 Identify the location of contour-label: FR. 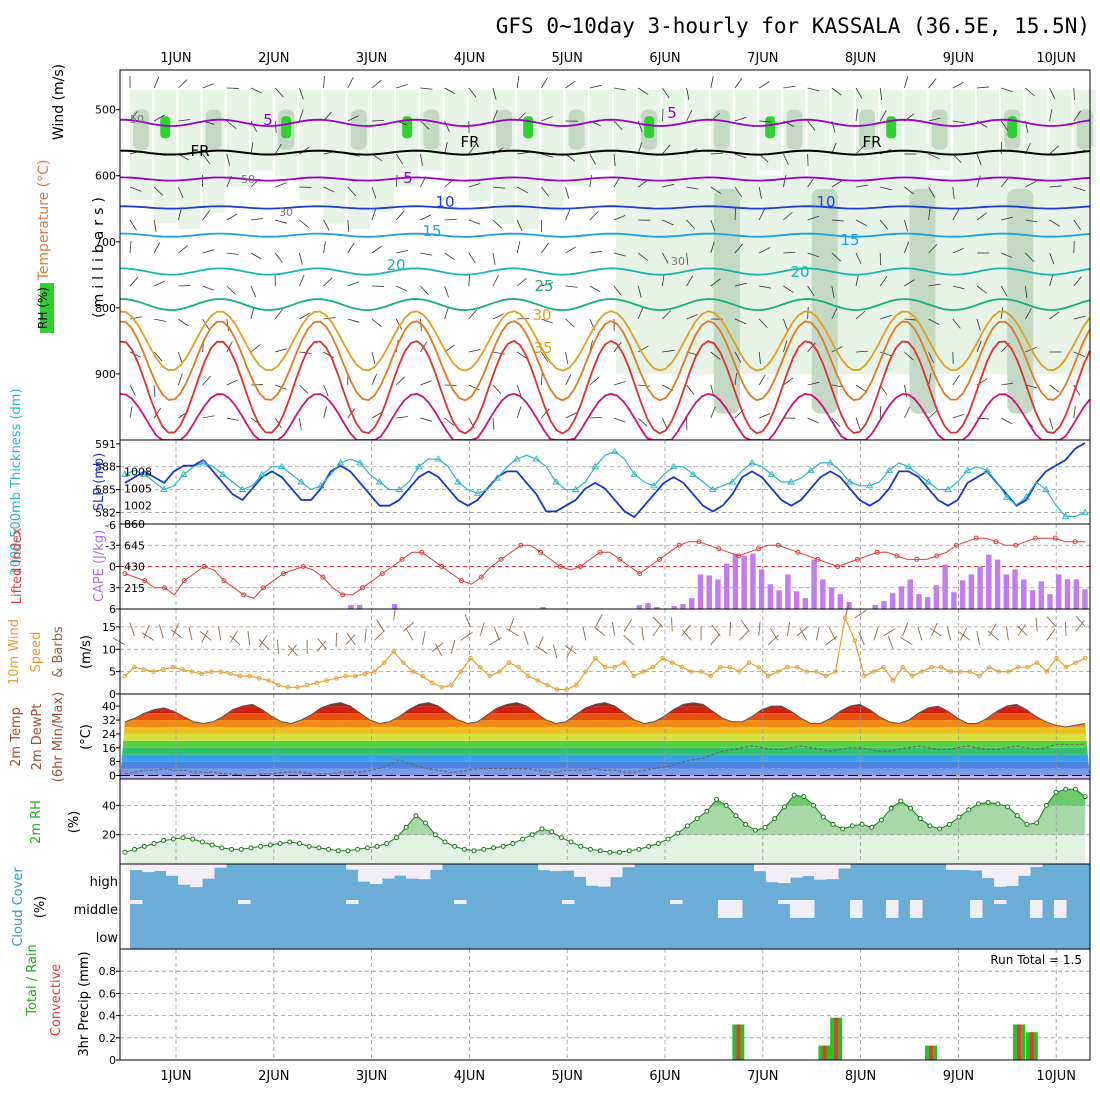
(871, 142).